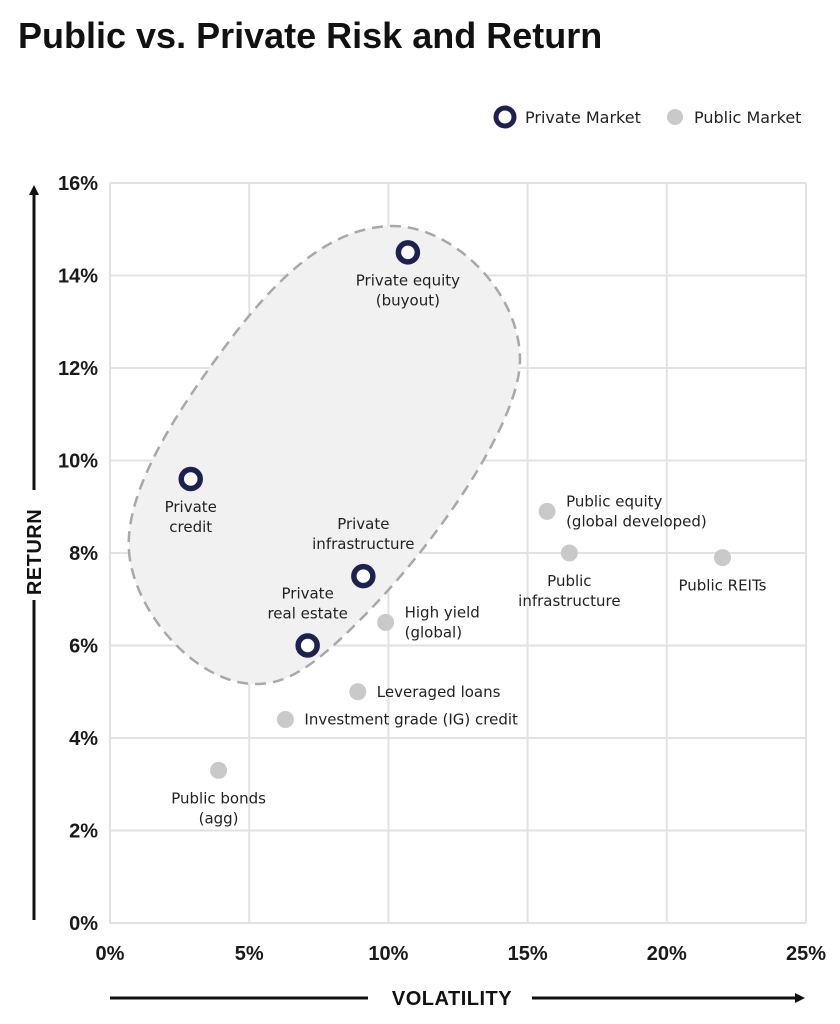 This screenshot has height=1024, width=840. Describe the element at coordinates (452, 999) in the screenshot. I see `x-axis-label: VOLATILITY` at that location.